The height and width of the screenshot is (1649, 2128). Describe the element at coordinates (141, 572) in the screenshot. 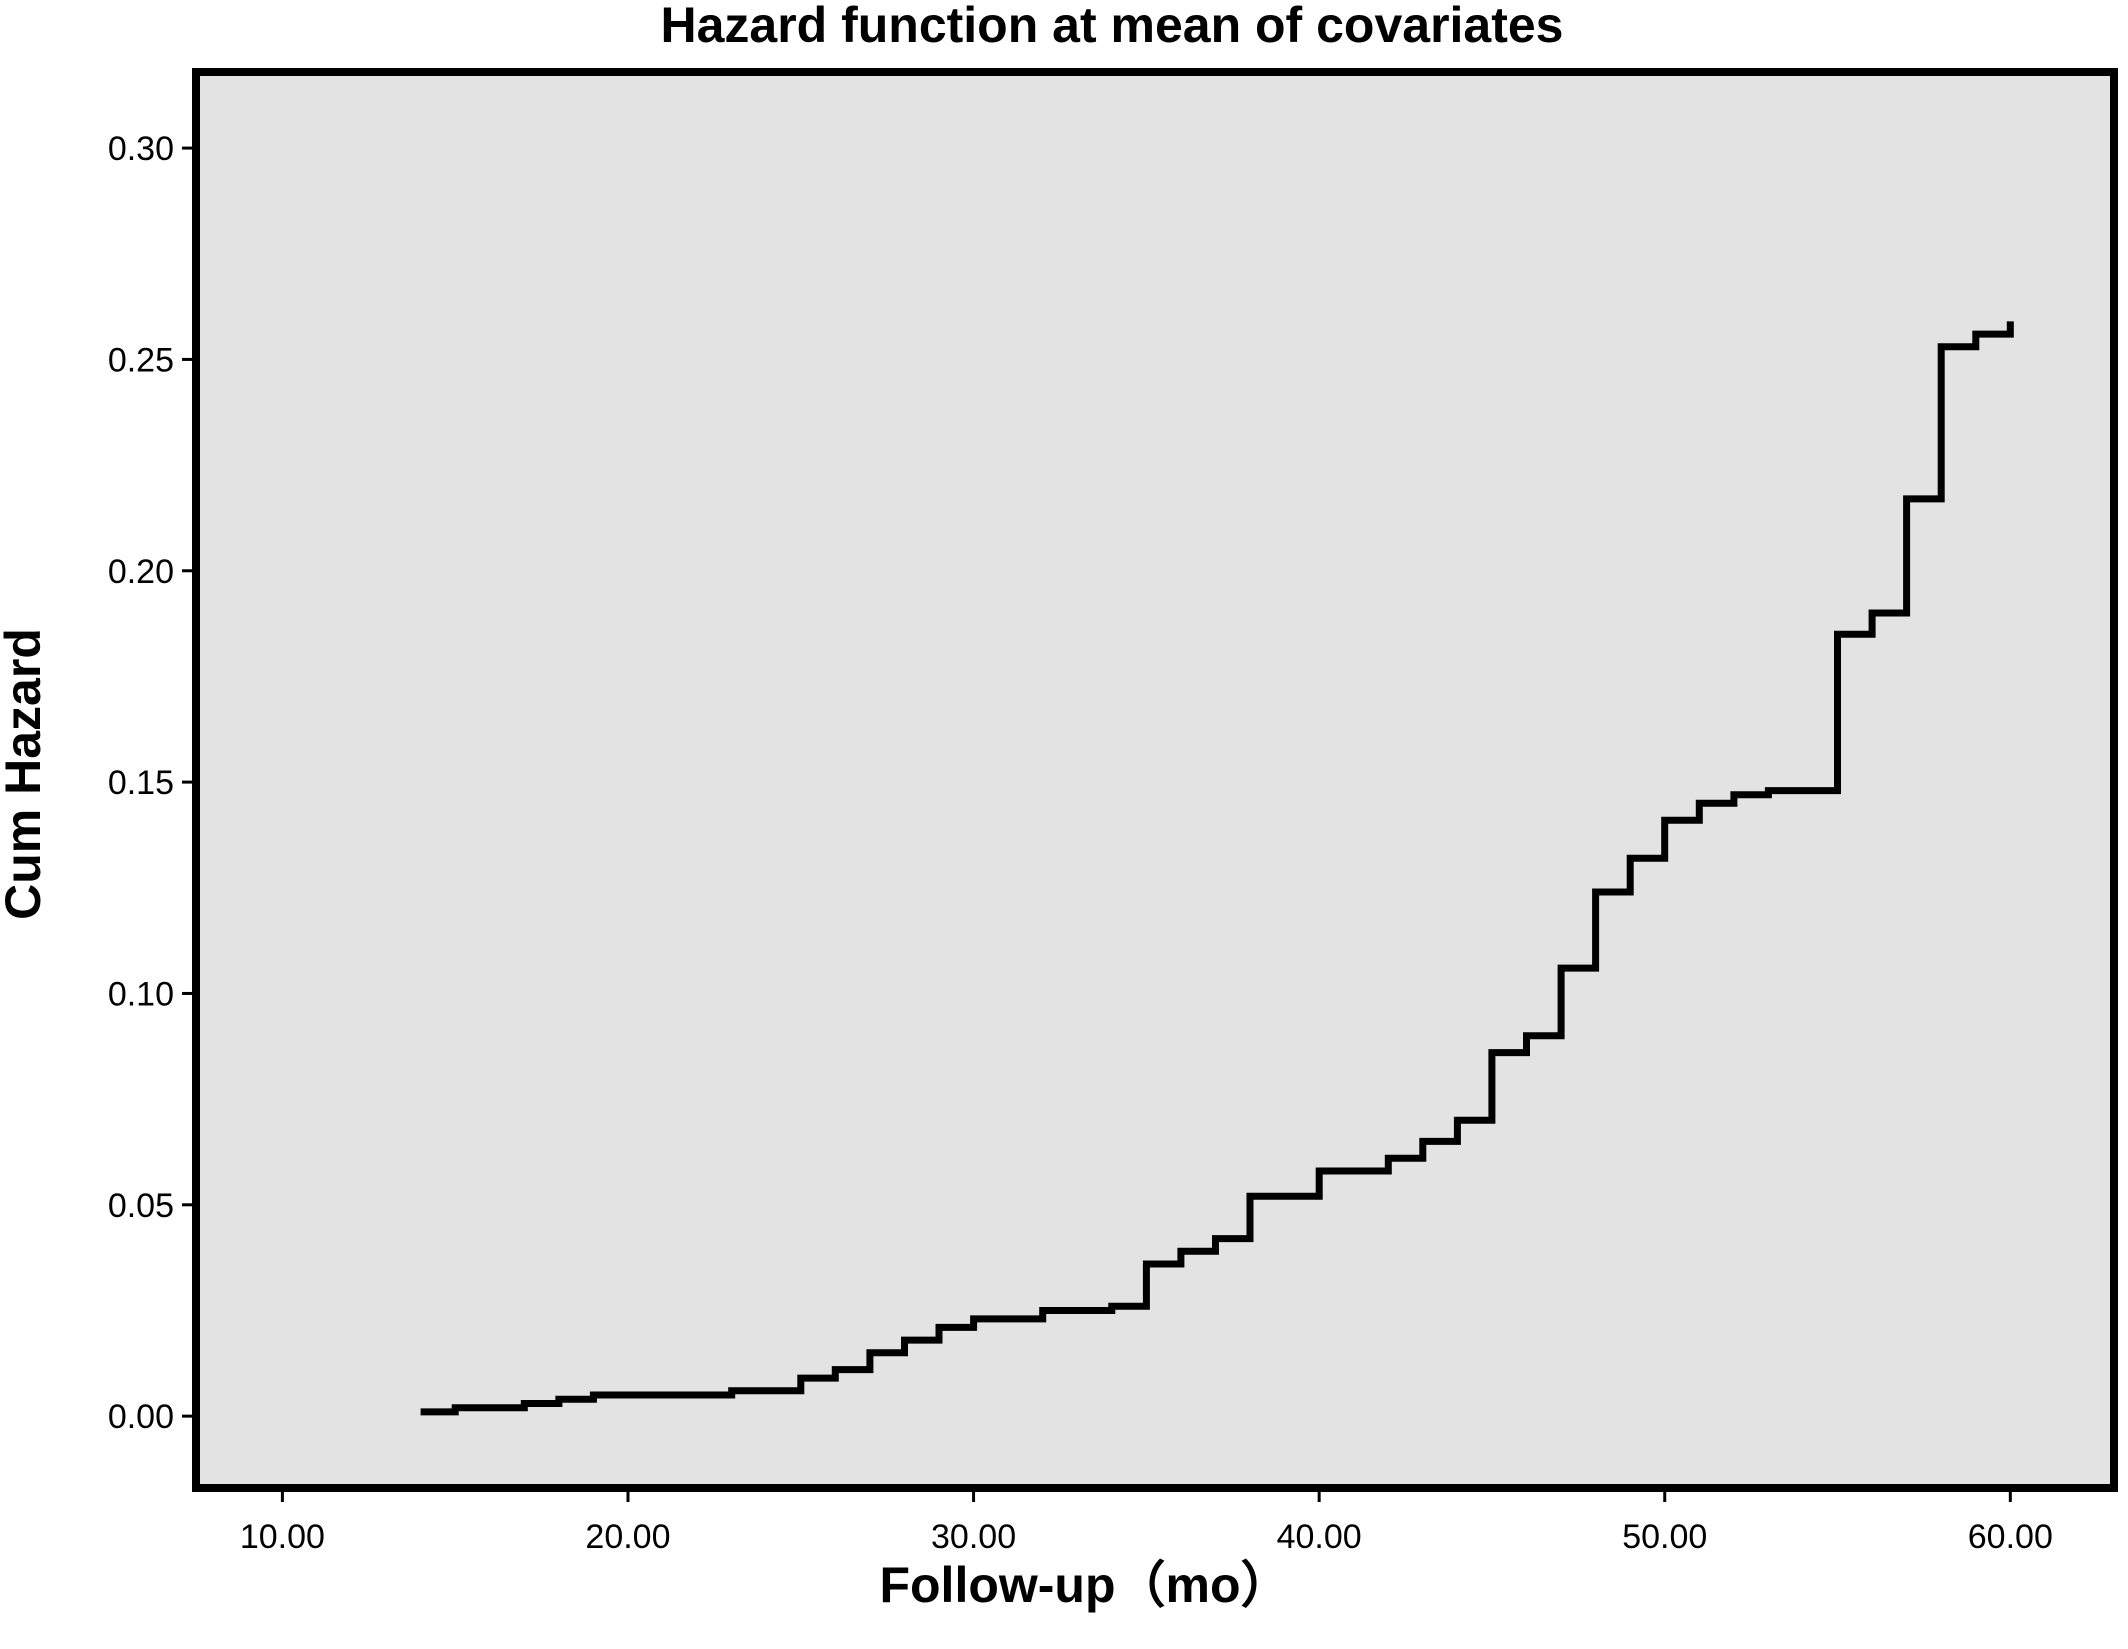

I see `y-tick-label: 0.20` at that location.